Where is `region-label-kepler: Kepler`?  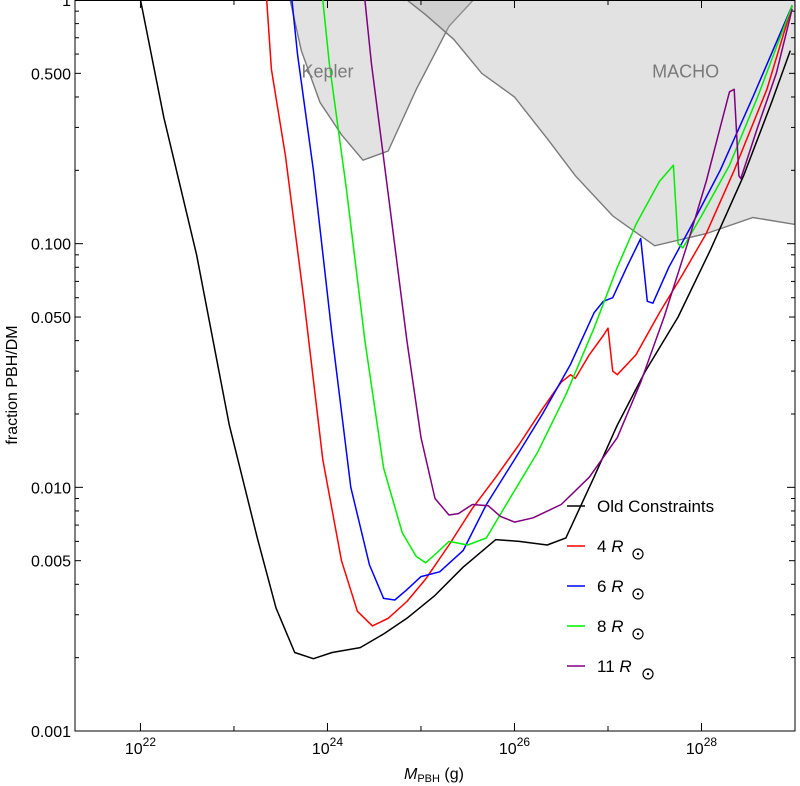 region-label-kepler: Kepler is located at coordinates (327, 71).